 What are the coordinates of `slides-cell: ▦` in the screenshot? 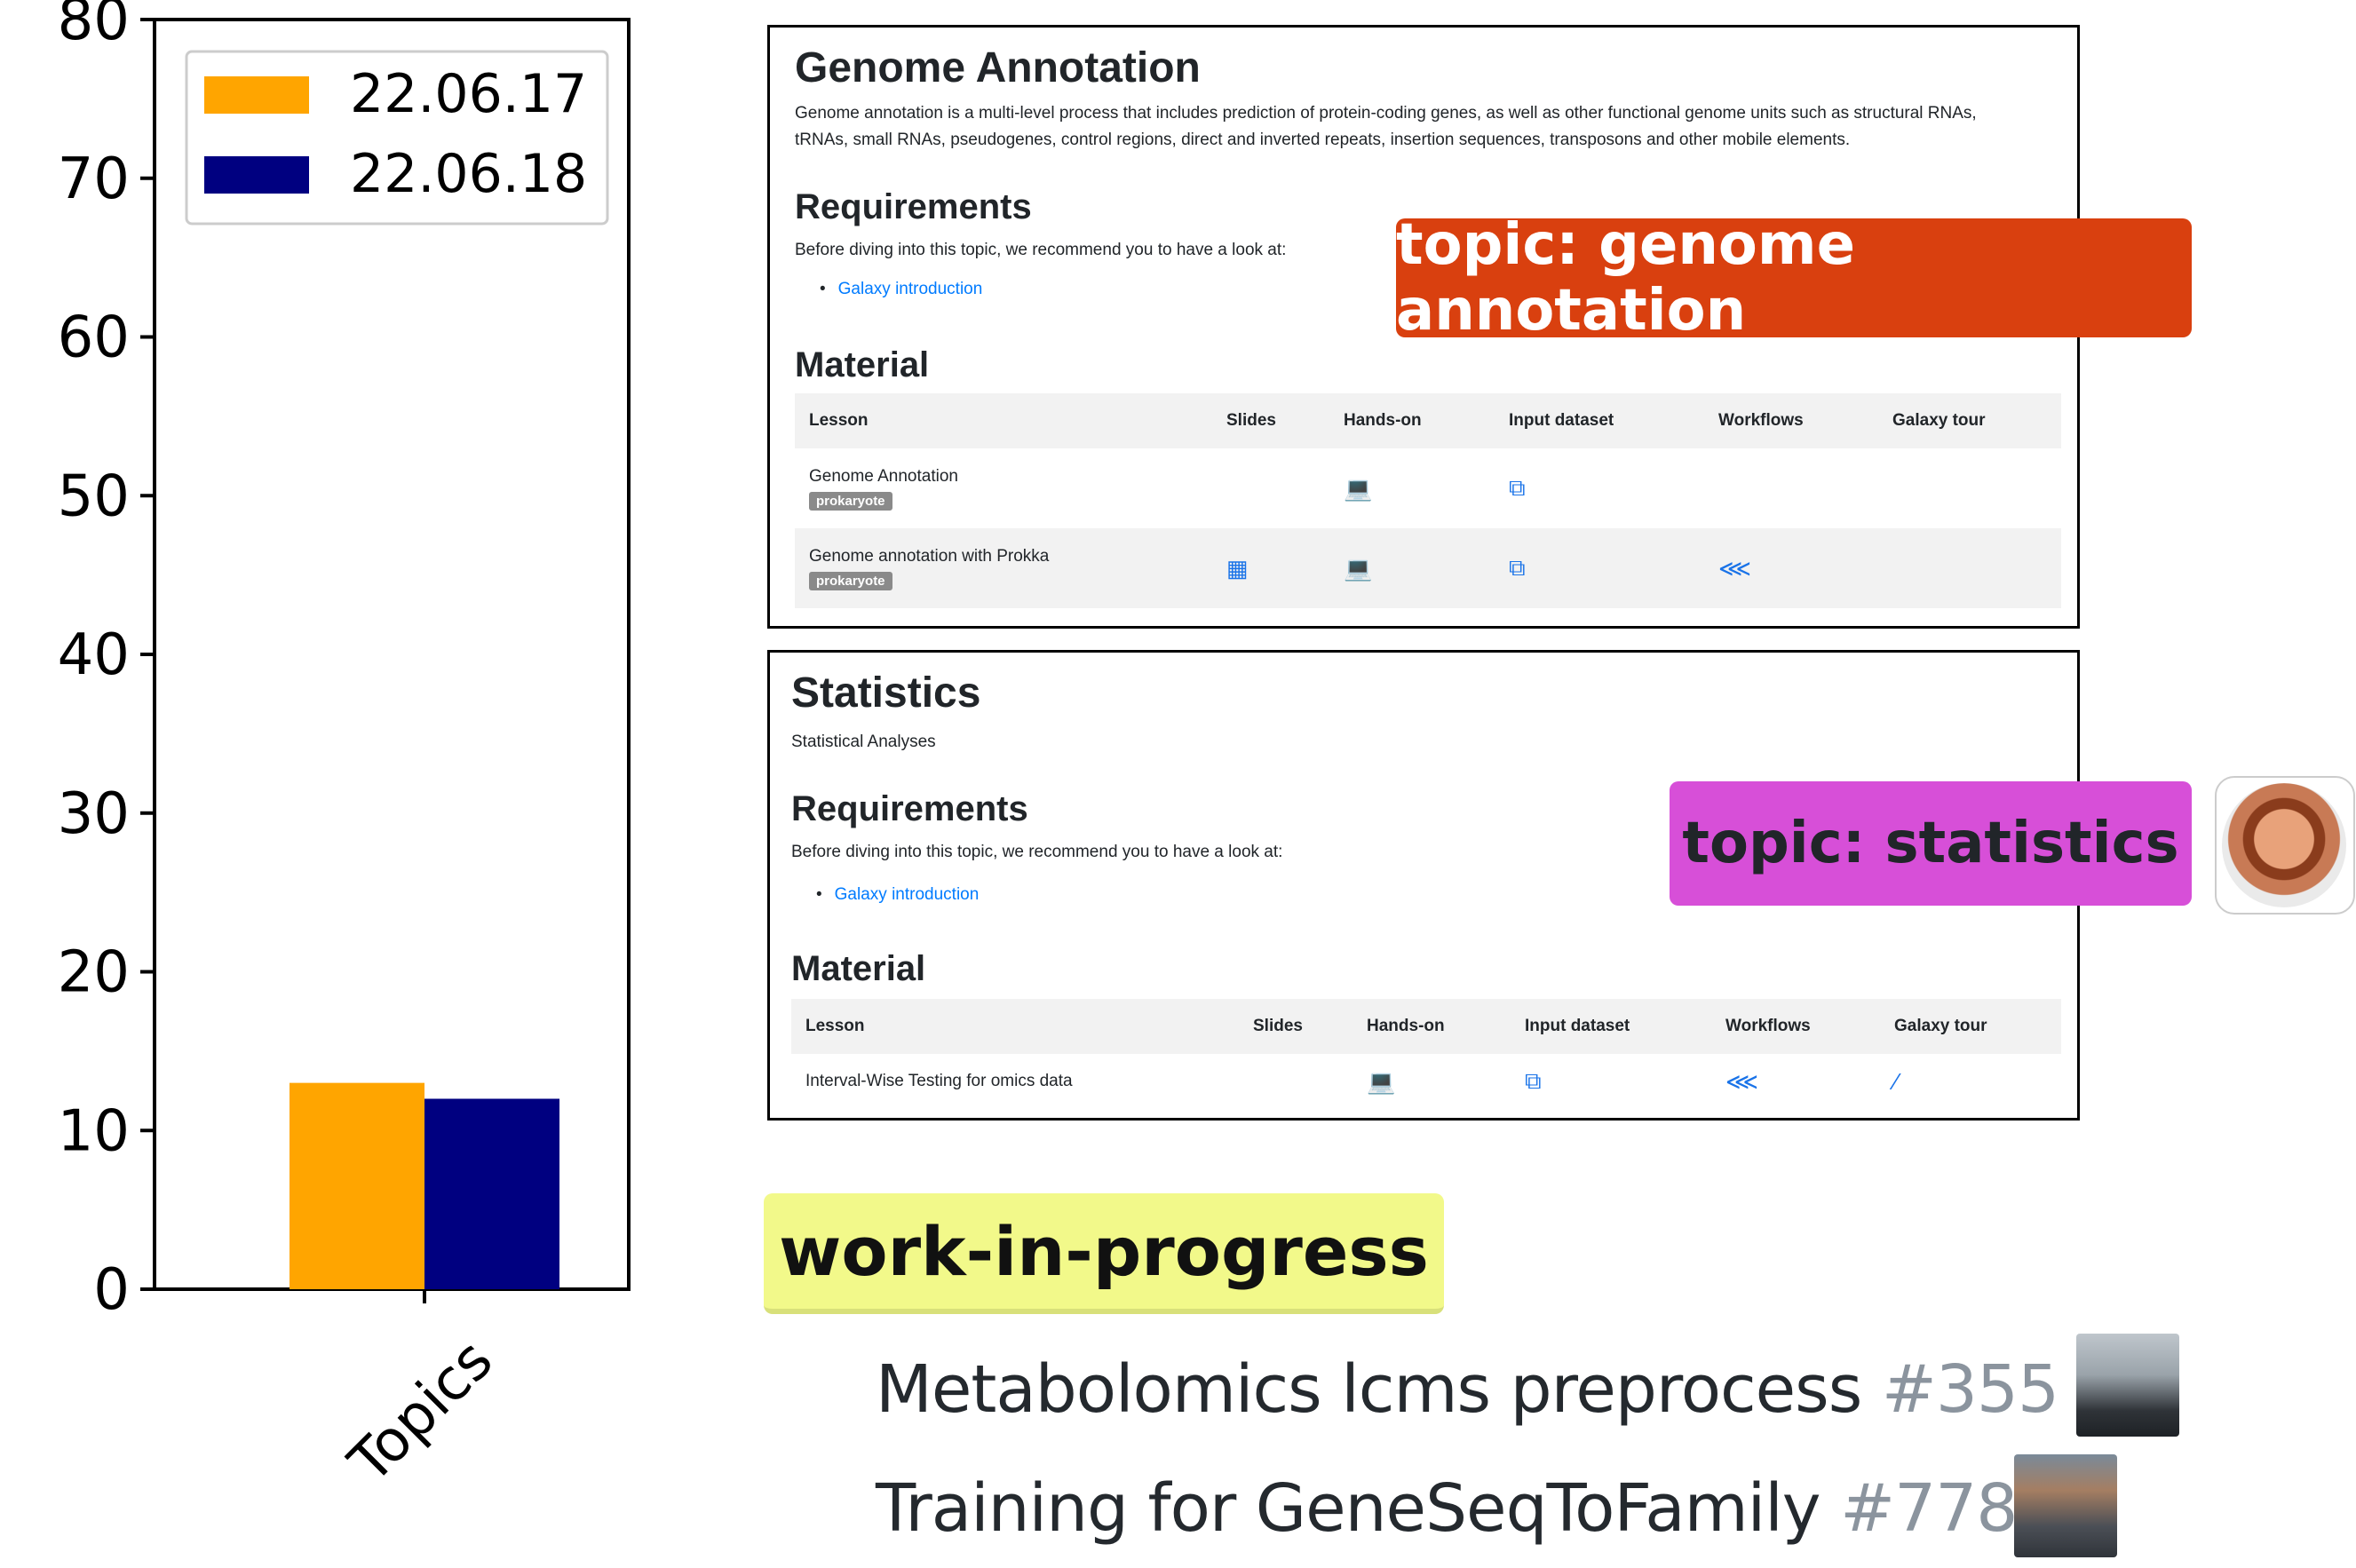 It's located at (1270, 568).